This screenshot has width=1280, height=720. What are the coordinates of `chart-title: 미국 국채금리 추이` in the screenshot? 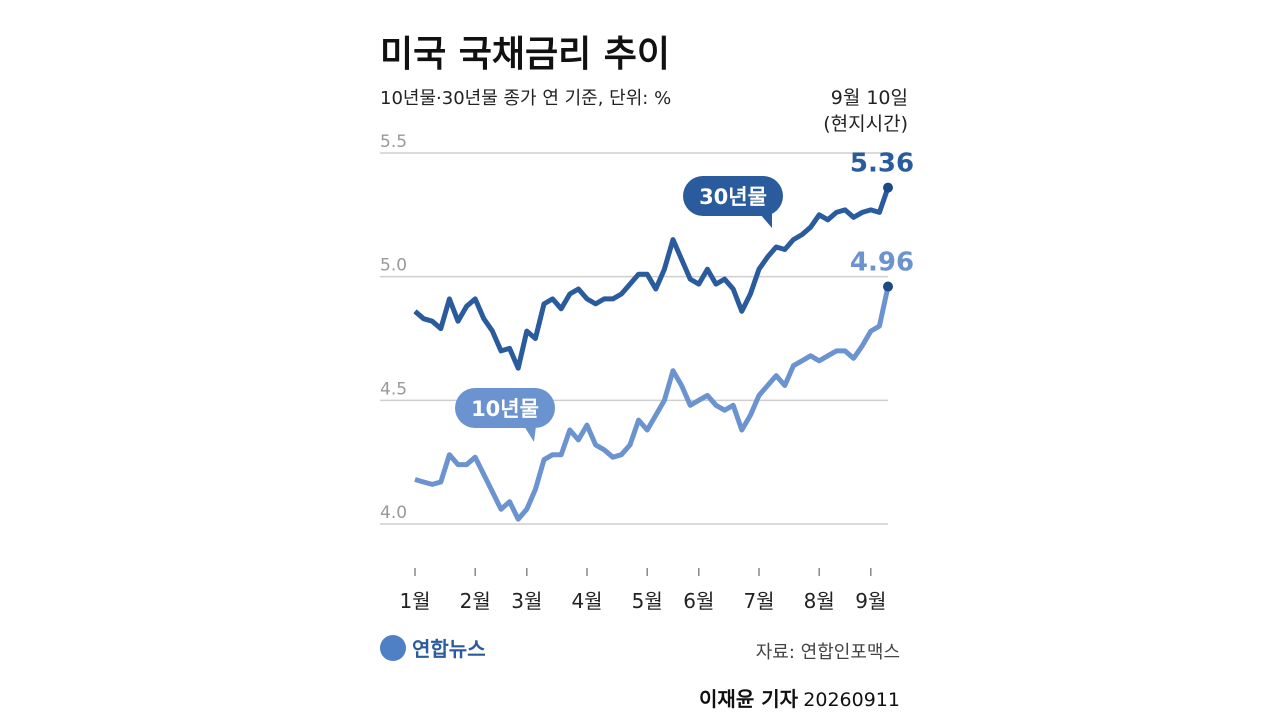 It's located at (525, 54).